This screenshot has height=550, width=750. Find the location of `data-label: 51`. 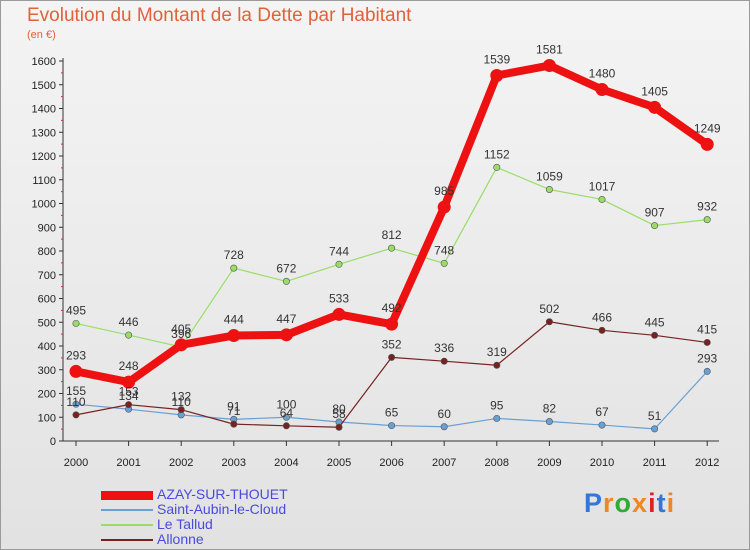

data-label: 51 is located at coordinates (655, 416).